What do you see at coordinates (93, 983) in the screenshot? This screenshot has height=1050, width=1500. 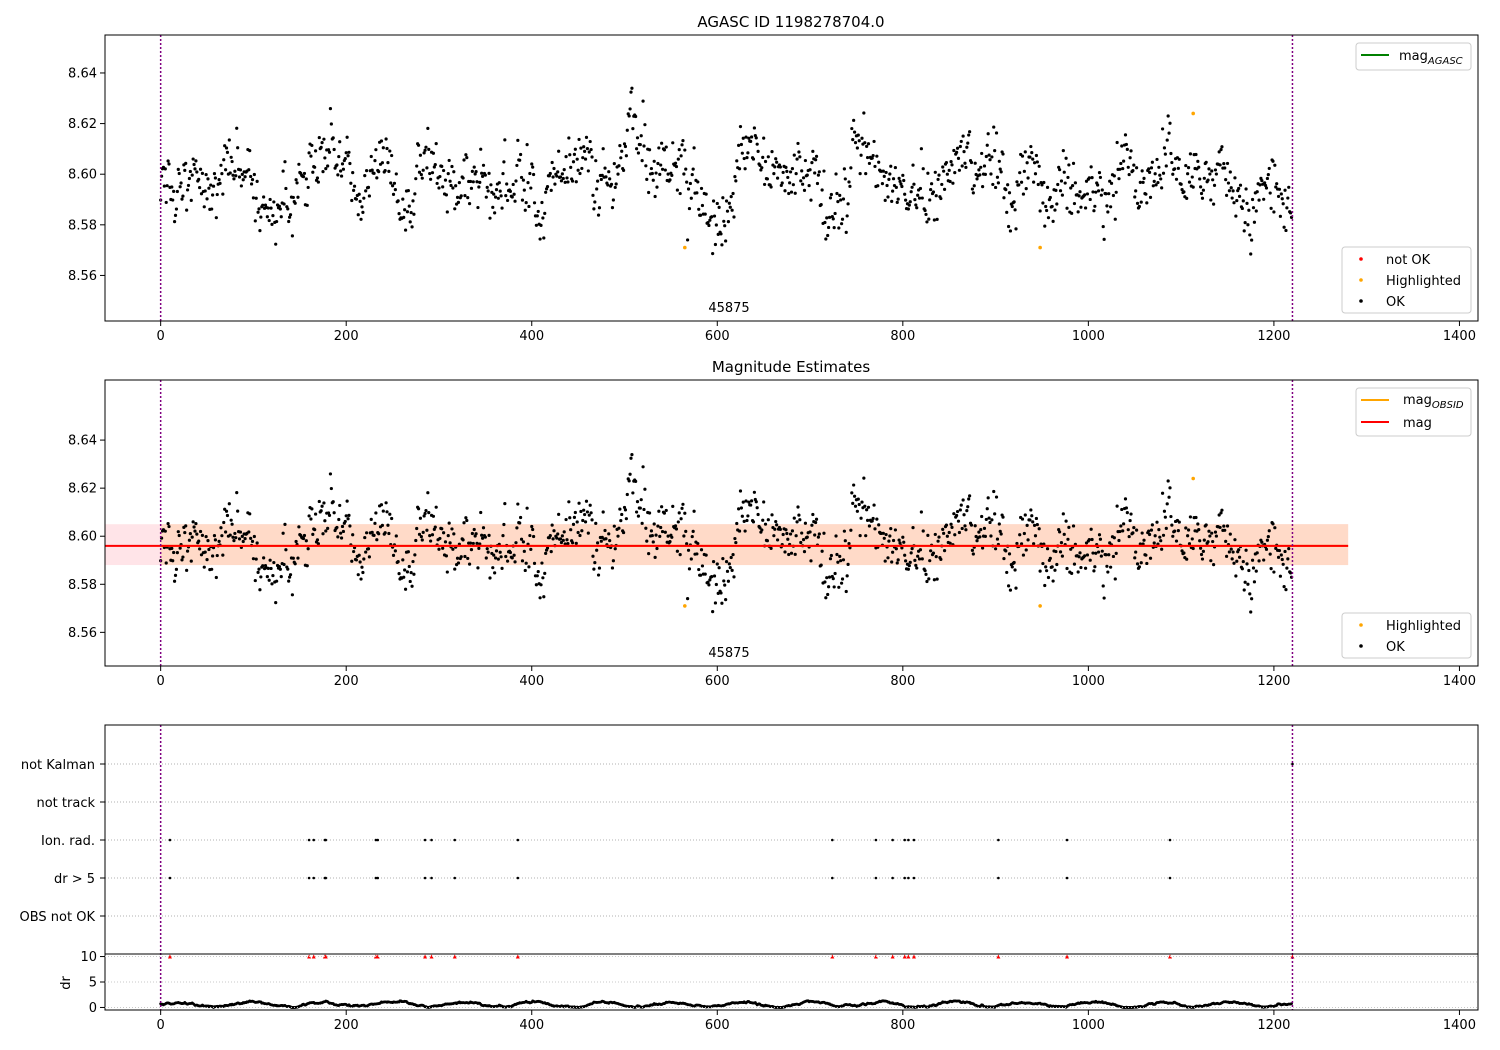 I see `dr-y-tick-label: 5` at bounding box center [93, 983].